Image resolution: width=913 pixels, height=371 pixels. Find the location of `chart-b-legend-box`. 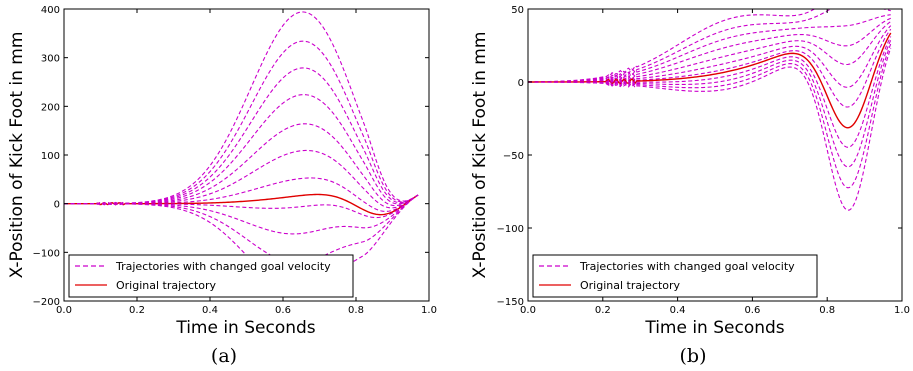

chart-b-legend-box is located at coordinates (675, 276).